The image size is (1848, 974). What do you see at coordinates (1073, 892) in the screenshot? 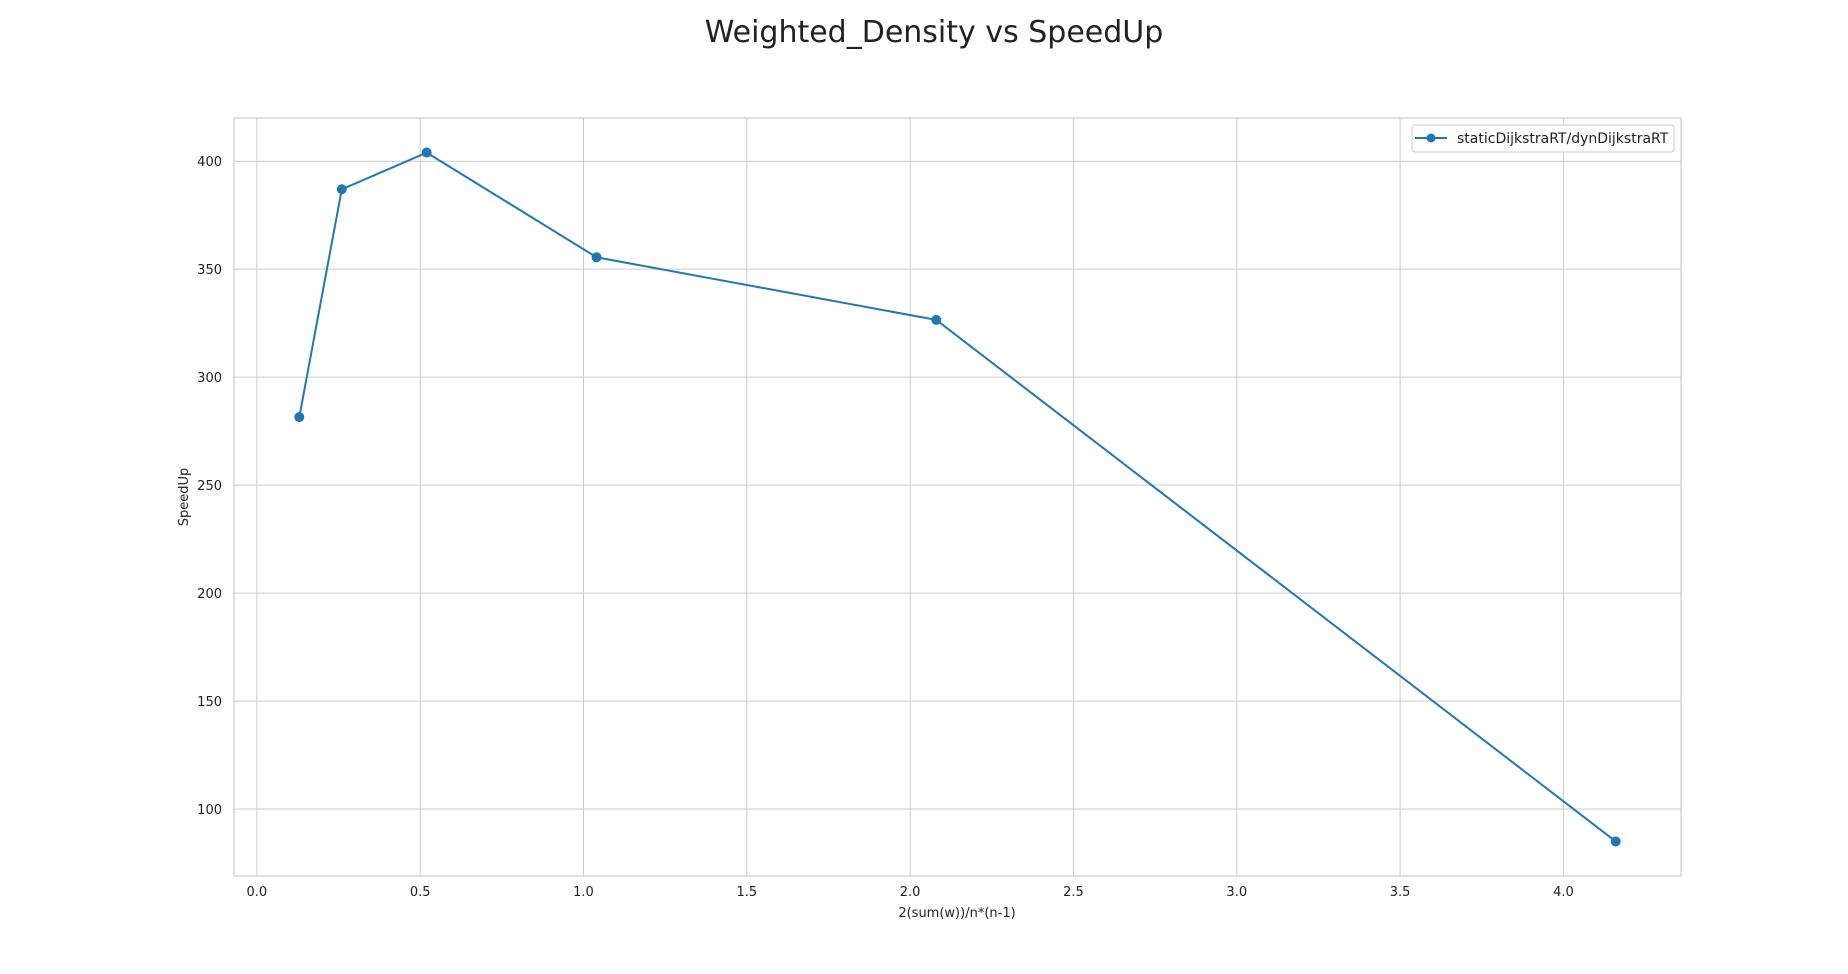
I see `x-tick-label: 2.5` at bounding box center [1073, 892].